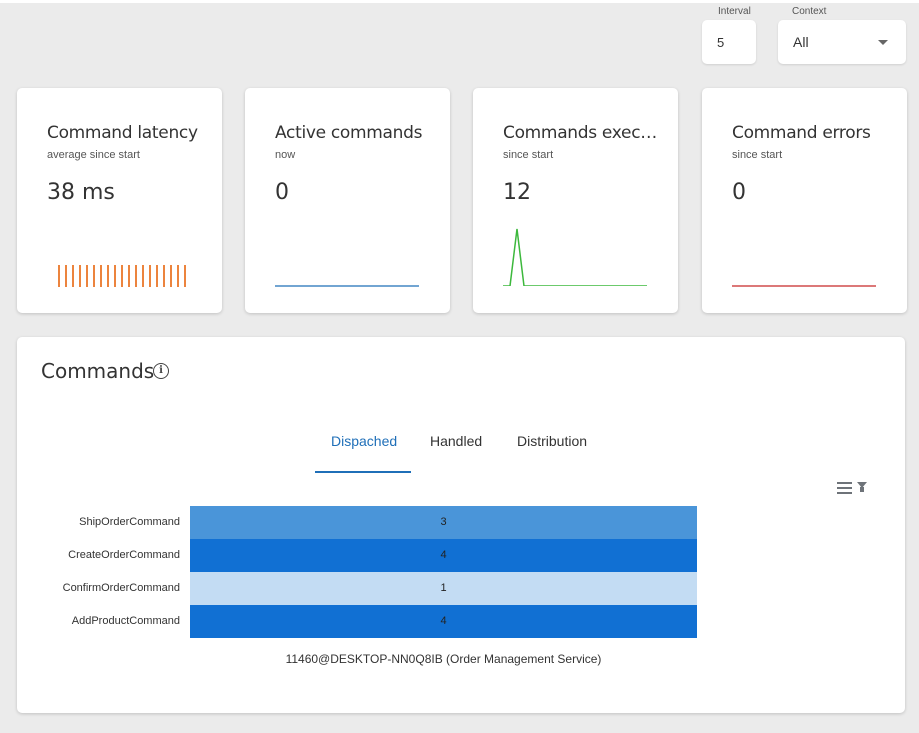  I want to click on bar-value-label: 1, so click(443, 588).